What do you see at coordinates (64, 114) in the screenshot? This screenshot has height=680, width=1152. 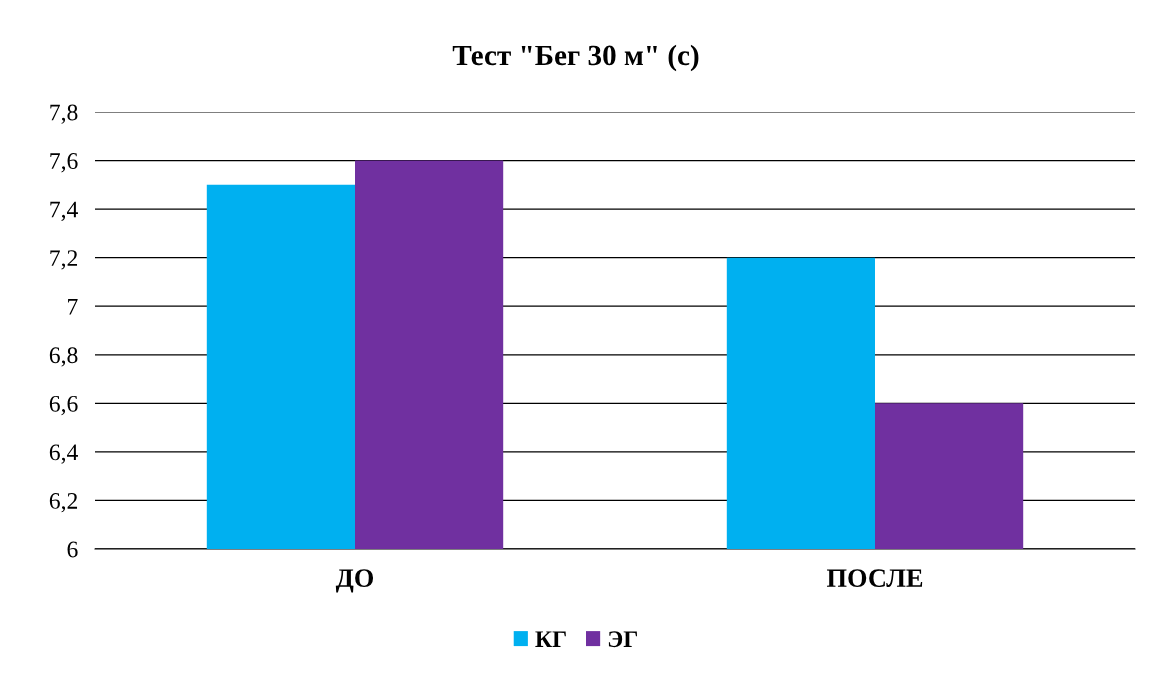 I see `y-tick-label: 7,8` at bounding box center [64, 114].